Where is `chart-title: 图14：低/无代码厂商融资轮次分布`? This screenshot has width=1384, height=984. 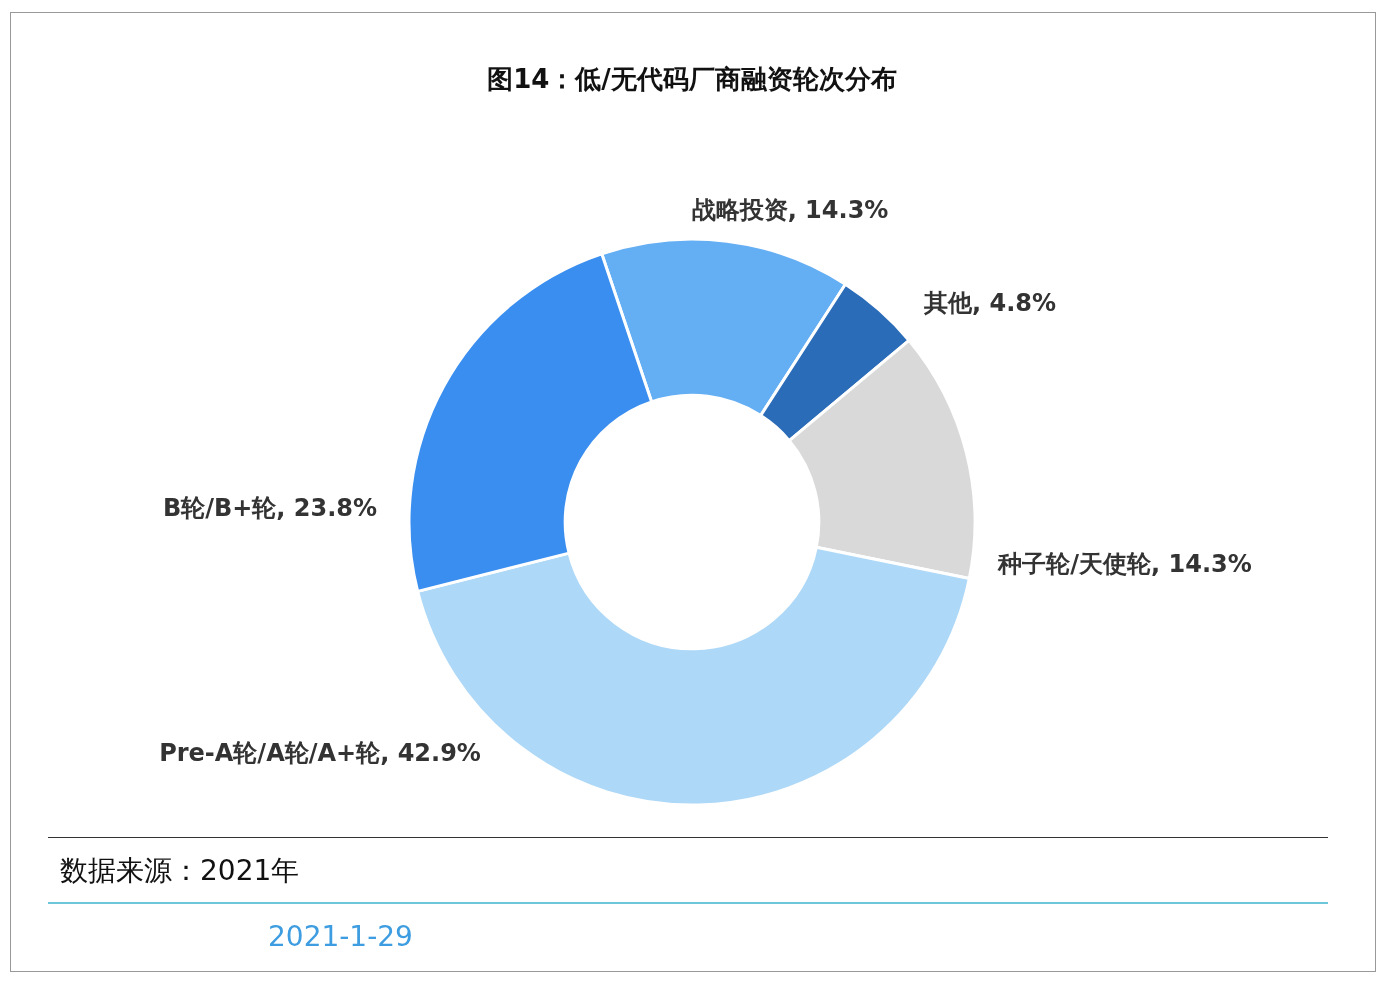
chart-title: 图14：低/无代码厂商融资轮次分布 is located at coordinates (692, 79).